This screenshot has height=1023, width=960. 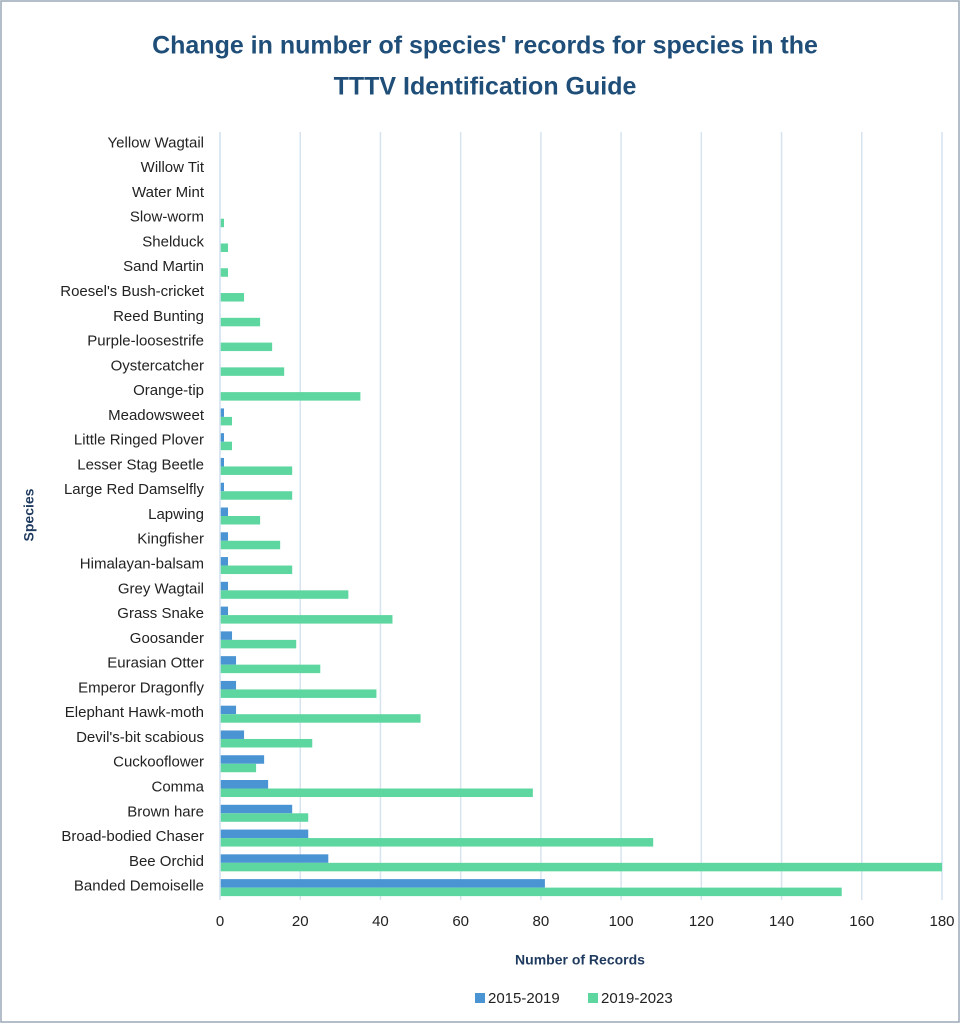 What do you see at coordinates (156, 415) in the screenshot?
I see `y-tick-label: Meadowsweet` at bounding box center [156, 415].